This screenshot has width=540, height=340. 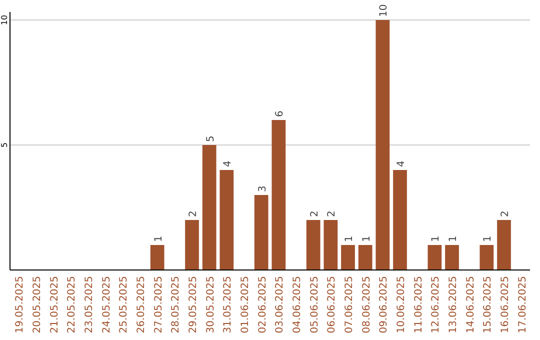 What do you see at coordinates (280, 113) in the screenshot?
I see `data-label: 6` at bounding box center [280, 113].